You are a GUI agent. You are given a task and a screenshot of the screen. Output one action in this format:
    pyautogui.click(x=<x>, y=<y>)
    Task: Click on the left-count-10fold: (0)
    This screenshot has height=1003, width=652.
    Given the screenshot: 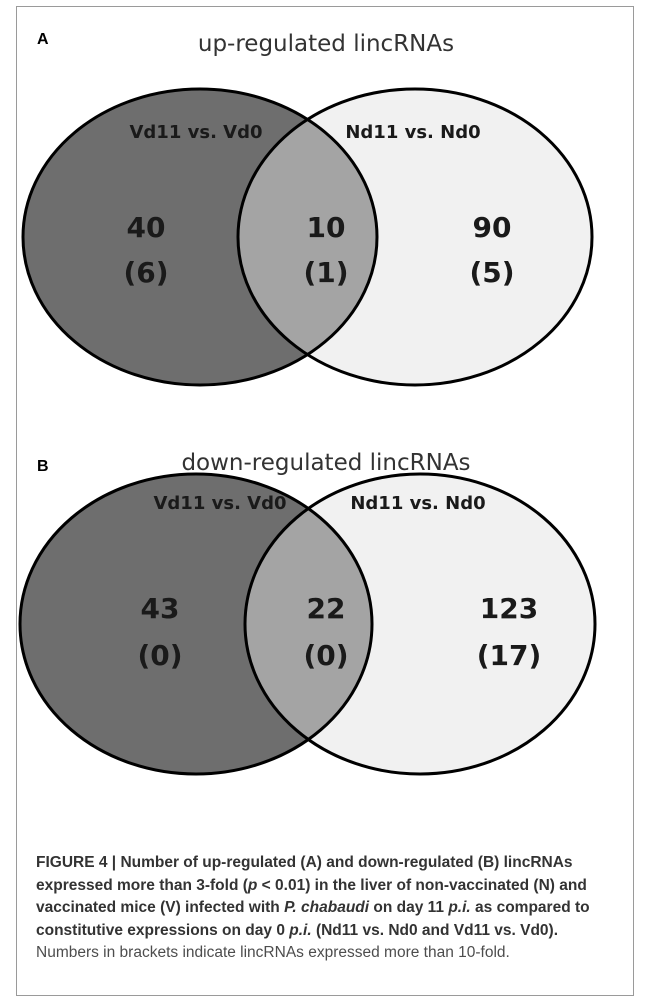 What is the action you would take?
    pyautogui.click(x=159, y=655)
    